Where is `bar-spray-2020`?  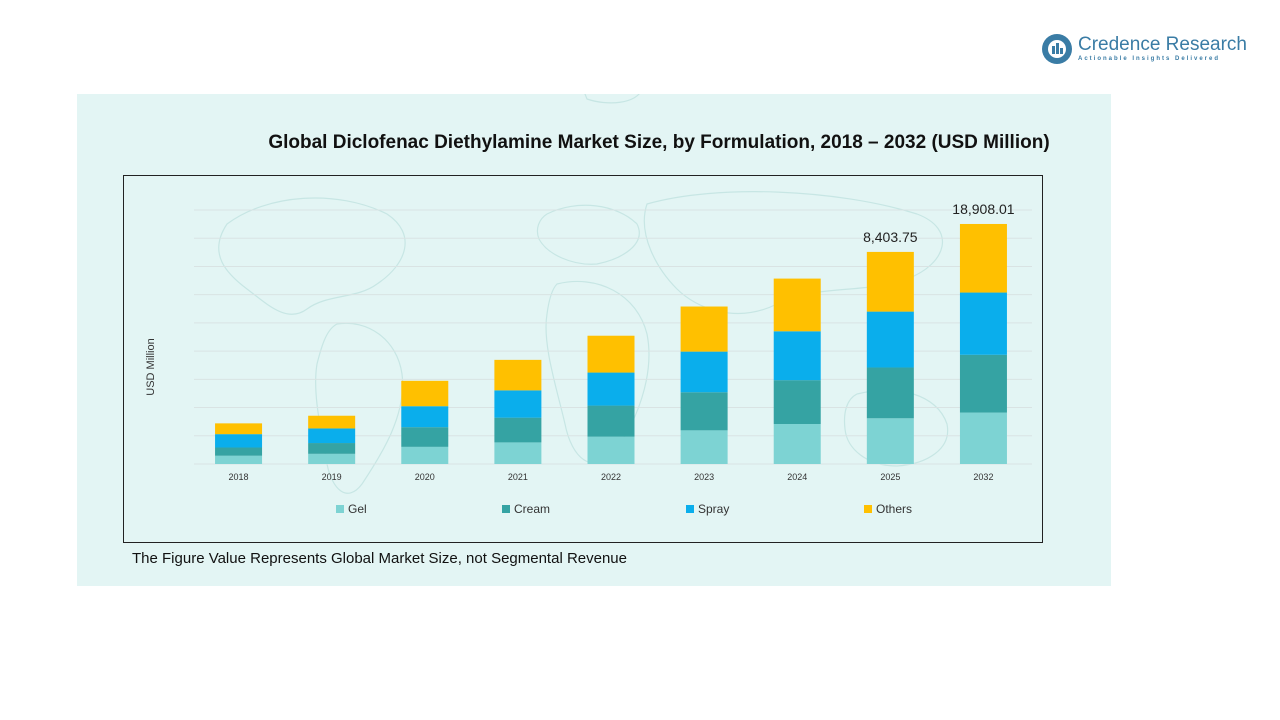
bar-spray-2020 is located at coordinates (425, 417).